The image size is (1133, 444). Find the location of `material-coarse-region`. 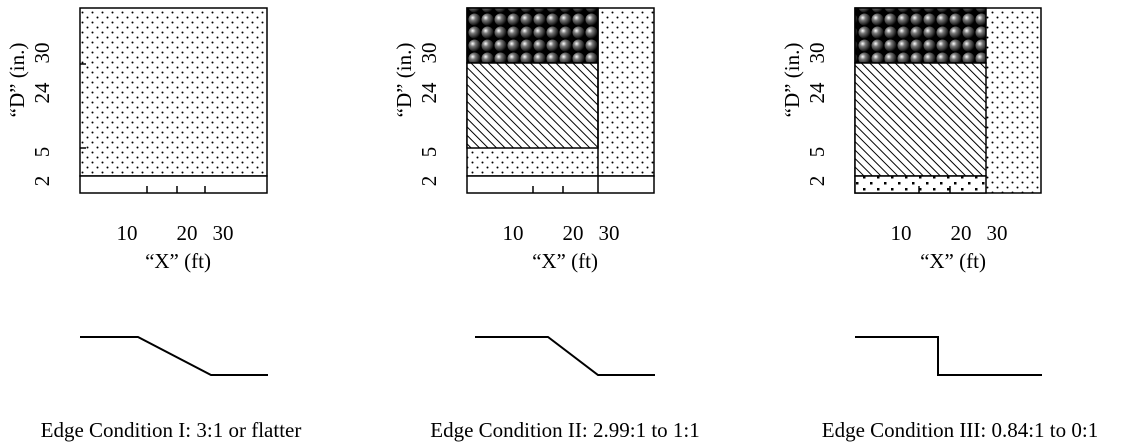

material-coarse-region is located at coordinates (920, 184).